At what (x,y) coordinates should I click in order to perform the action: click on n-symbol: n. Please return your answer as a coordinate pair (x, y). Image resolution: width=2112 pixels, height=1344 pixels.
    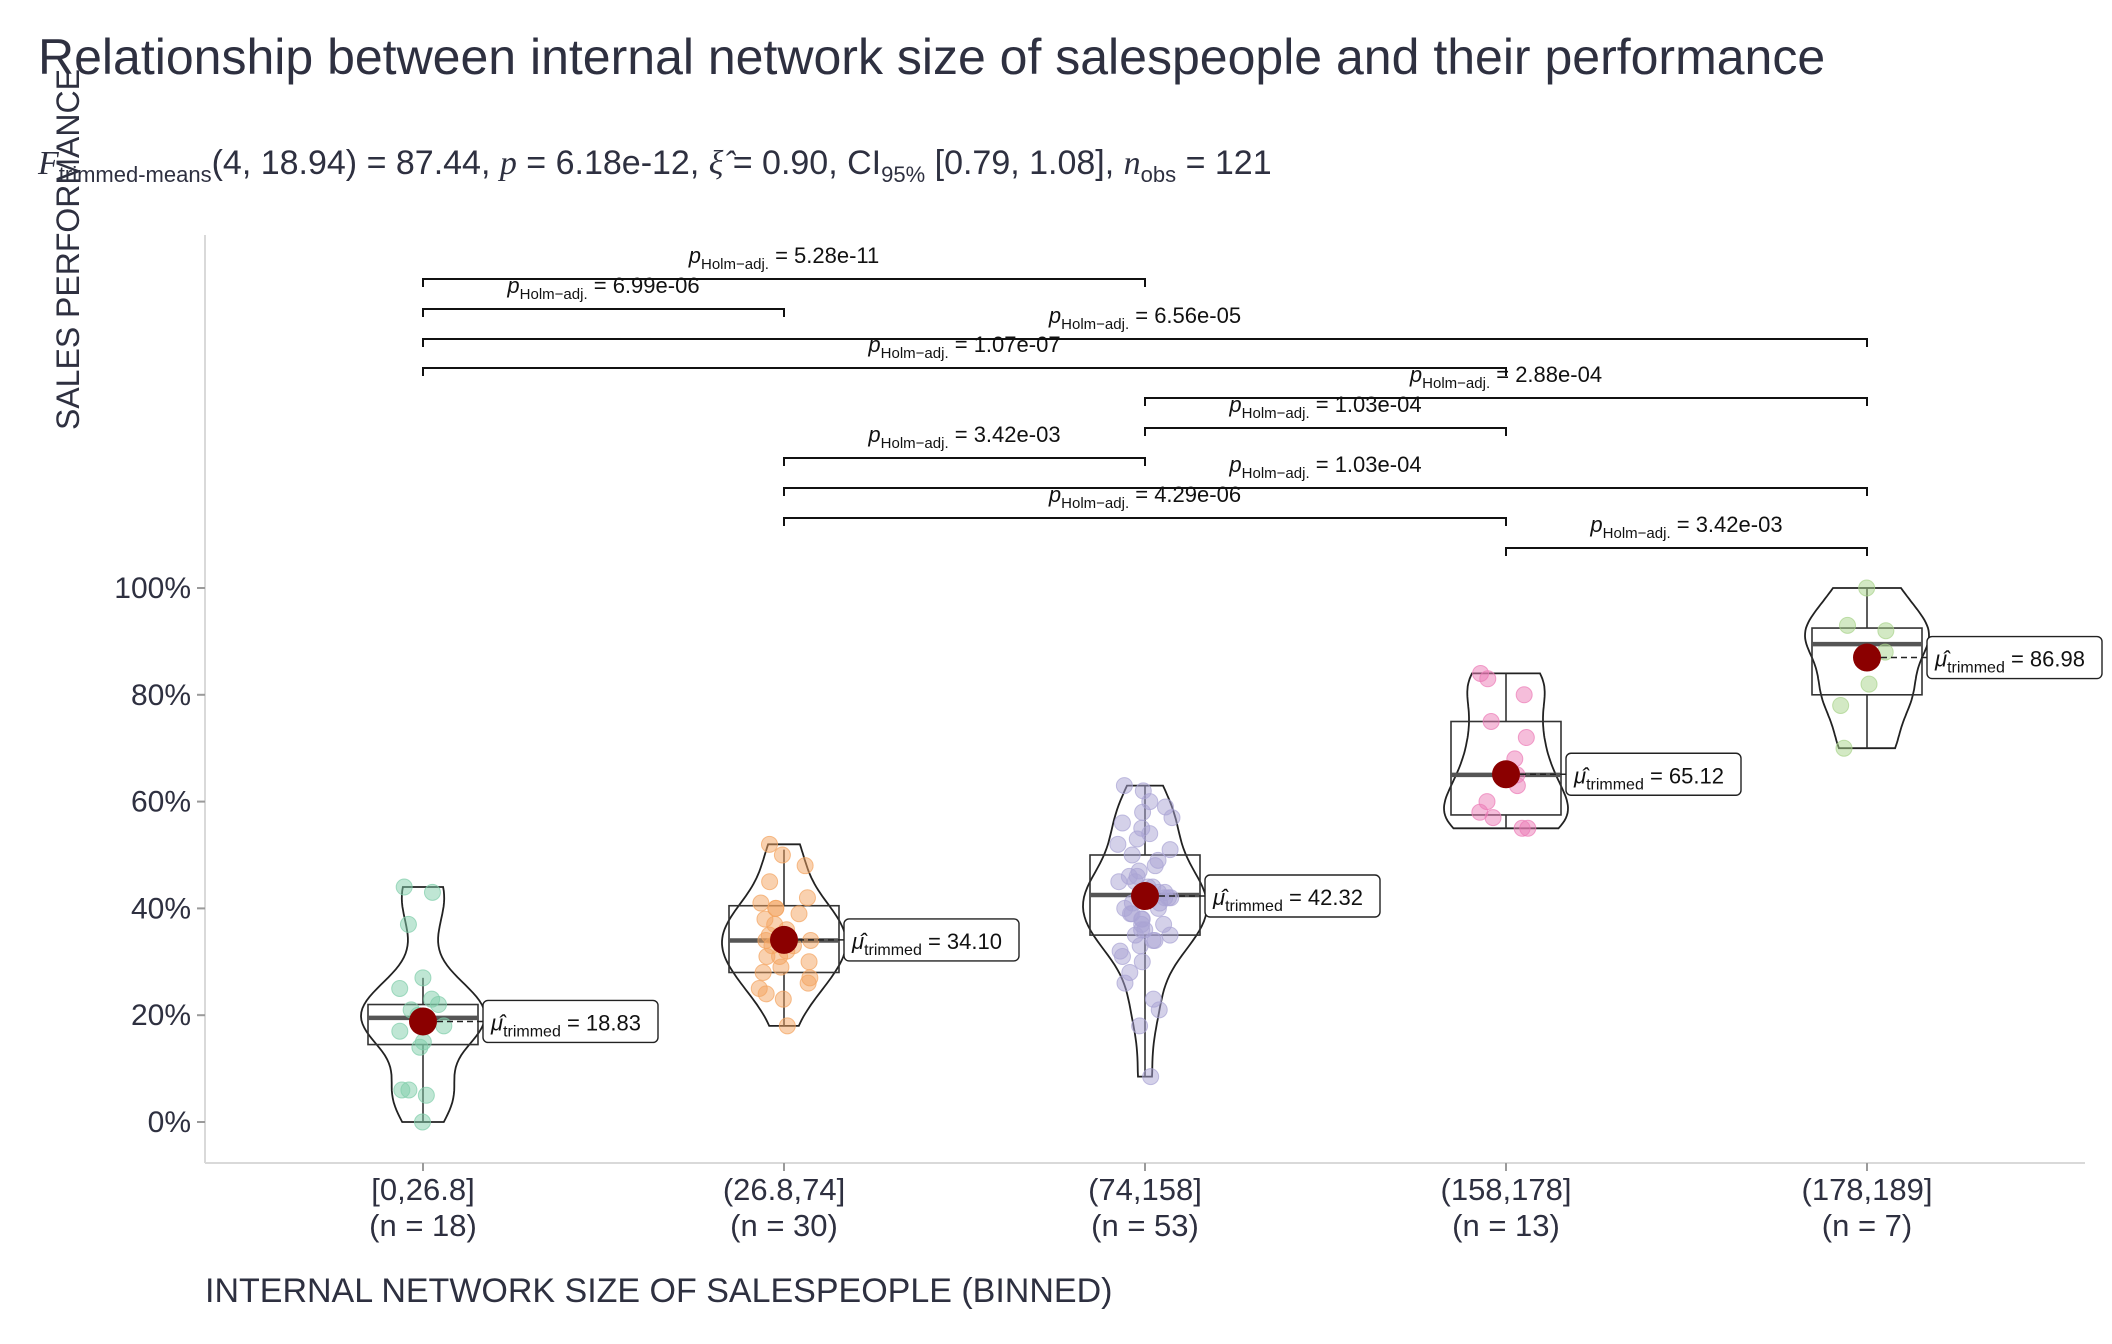
    Looking at the image, I should click on (1132, 163).